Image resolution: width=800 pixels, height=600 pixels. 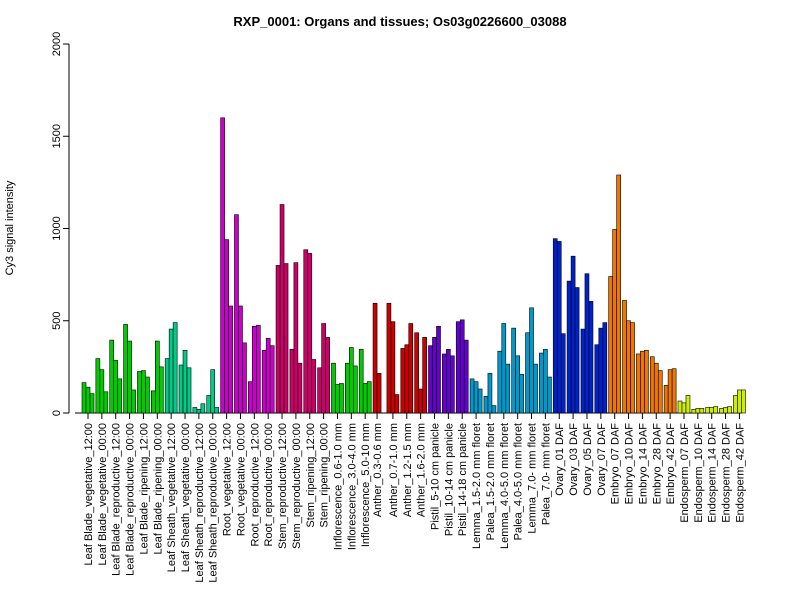 What do you see at coordinates (505, 486) in the screenshot?
I see `x-tick-label: Lemma_4.0-5.0 mm floret` at bounding box center [505, 486].